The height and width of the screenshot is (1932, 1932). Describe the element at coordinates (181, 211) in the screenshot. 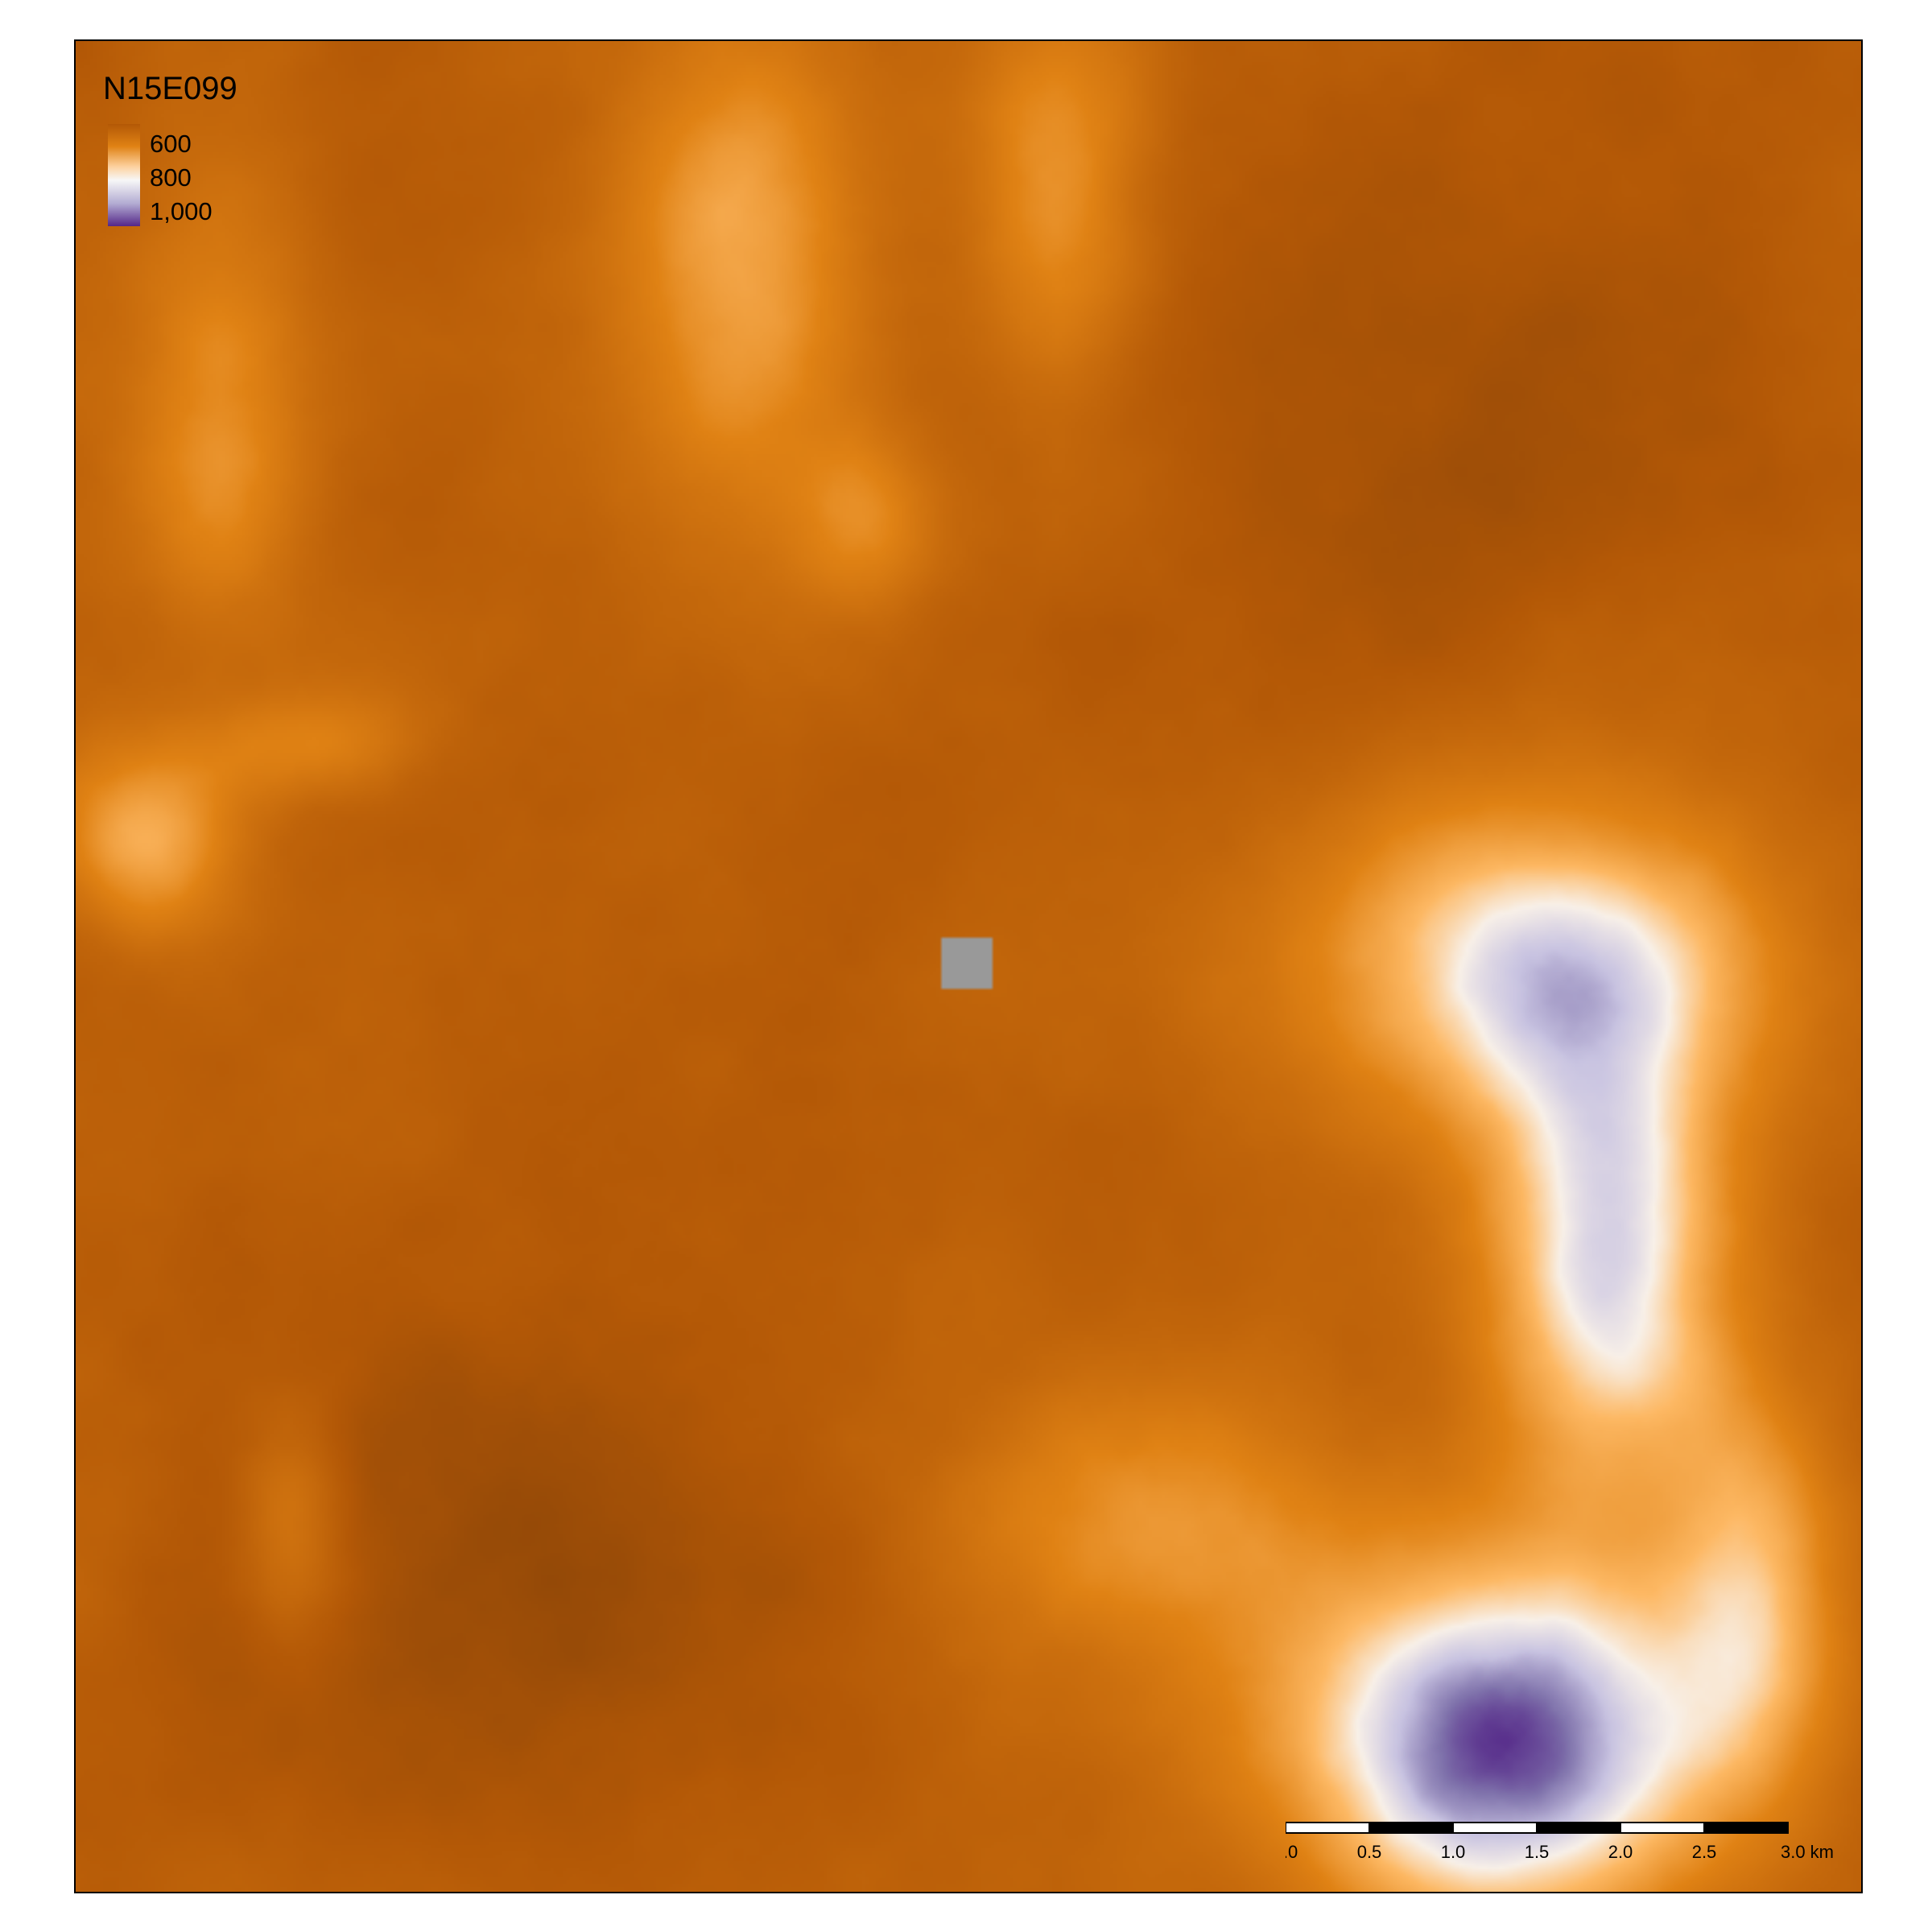

I see `legend-label-1000: 1,000` at that location.